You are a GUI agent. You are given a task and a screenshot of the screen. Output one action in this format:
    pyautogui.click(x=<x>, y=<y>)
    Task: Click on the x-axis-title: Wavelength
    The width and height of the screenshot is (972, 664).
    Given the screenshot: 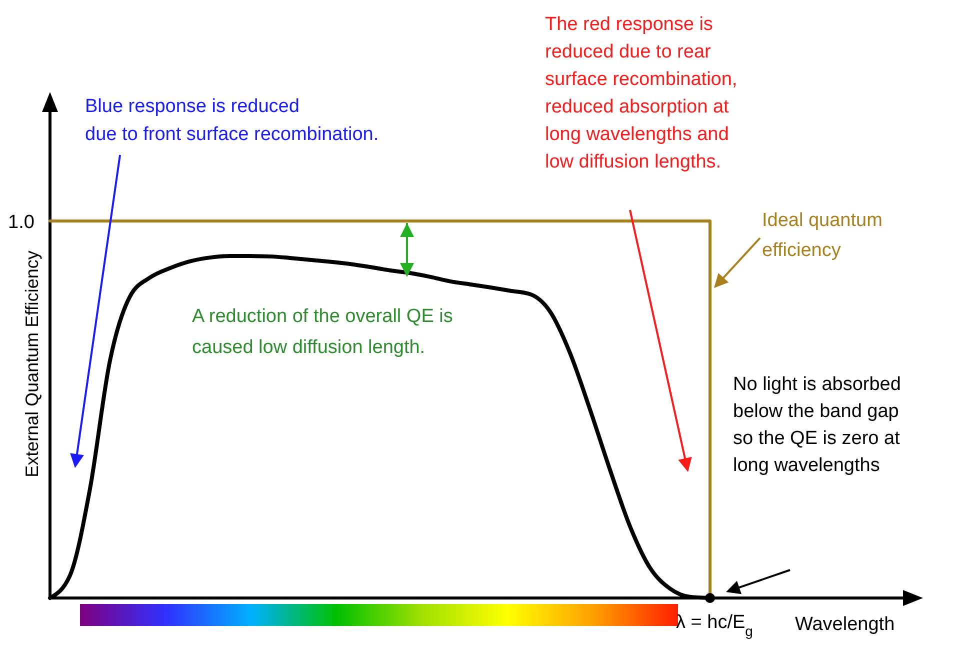 What is the action you would take?
    pyautogui.click(x=845, y=624)
    